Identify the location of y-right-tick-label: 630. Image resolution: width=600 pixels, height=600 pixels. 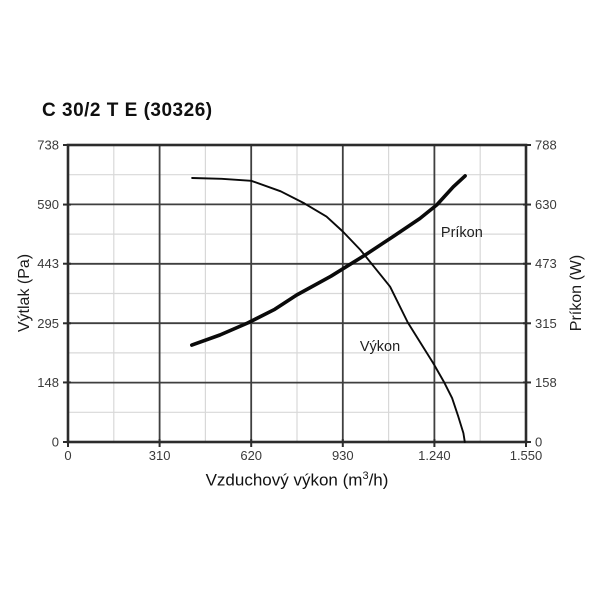
(546, 204).